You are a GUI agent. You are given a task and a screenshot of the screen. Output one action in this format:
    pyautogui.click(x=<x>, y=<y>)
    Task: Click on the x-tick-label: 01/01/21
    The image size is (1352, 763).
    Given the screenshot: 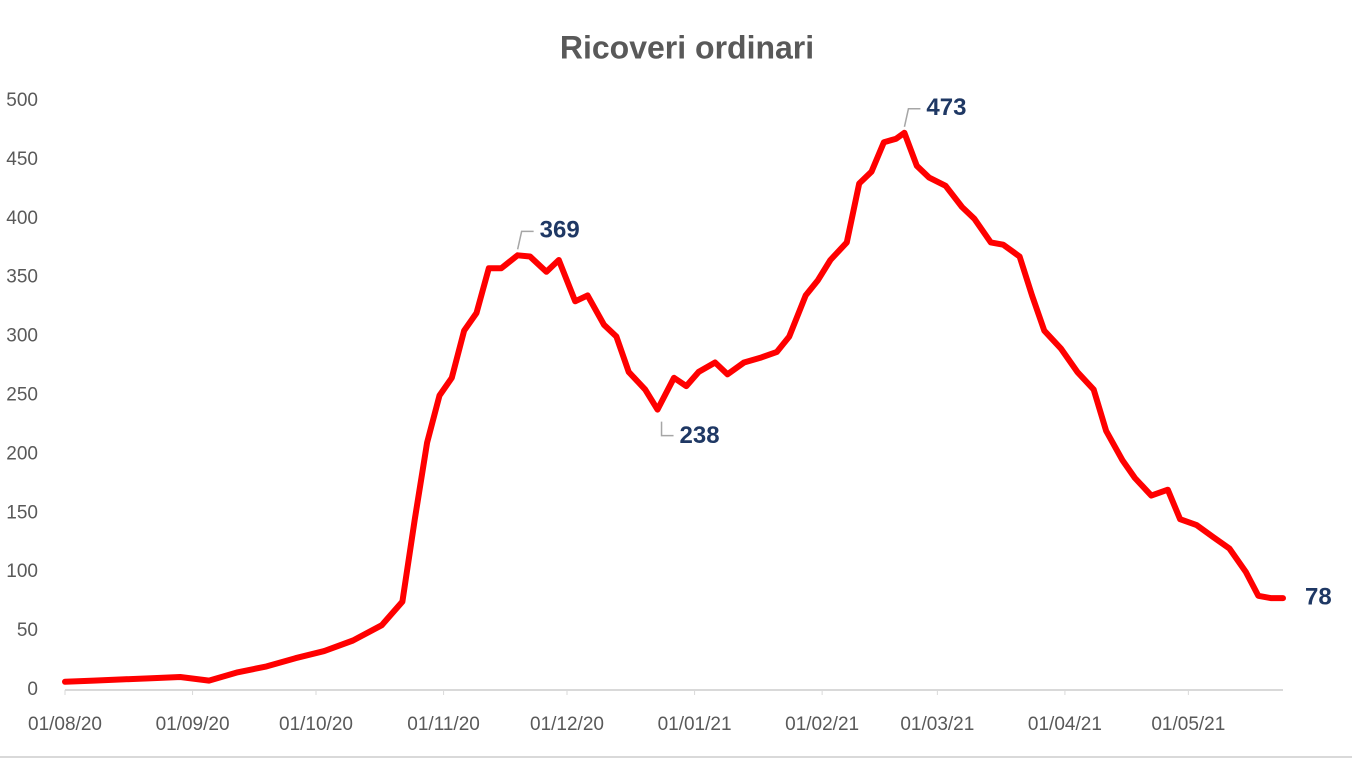 What is the action you would take?
    pyautogui.click(x=695, y=724)
    